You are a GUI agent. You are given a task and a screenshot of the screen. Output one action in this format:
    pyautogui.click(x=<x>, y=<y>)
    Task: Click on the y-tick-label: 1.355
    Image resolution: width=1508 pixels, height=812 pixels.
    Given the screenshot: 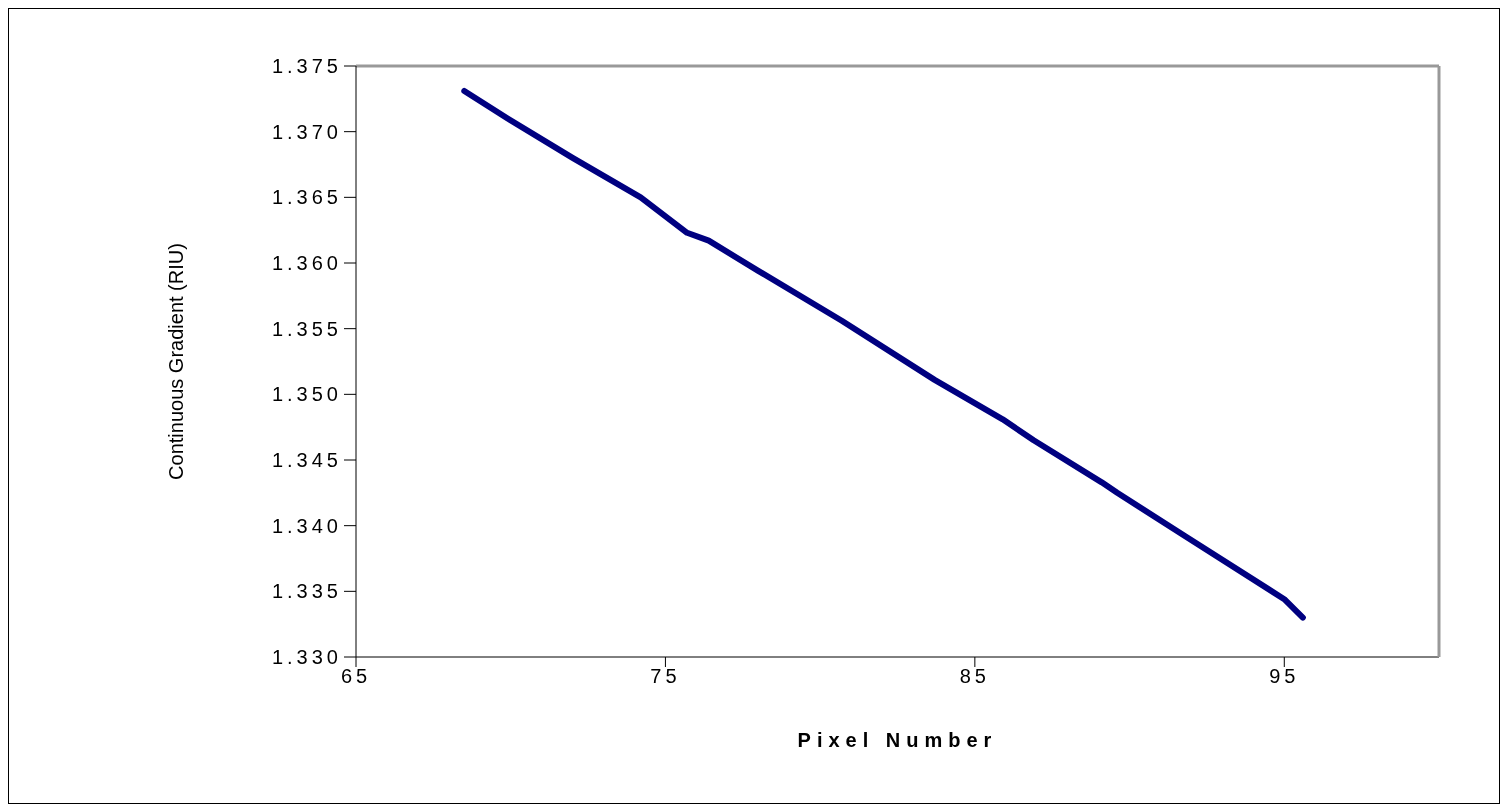 What is the action you would take?
    pyautogui.click(x=306, y=328)
    